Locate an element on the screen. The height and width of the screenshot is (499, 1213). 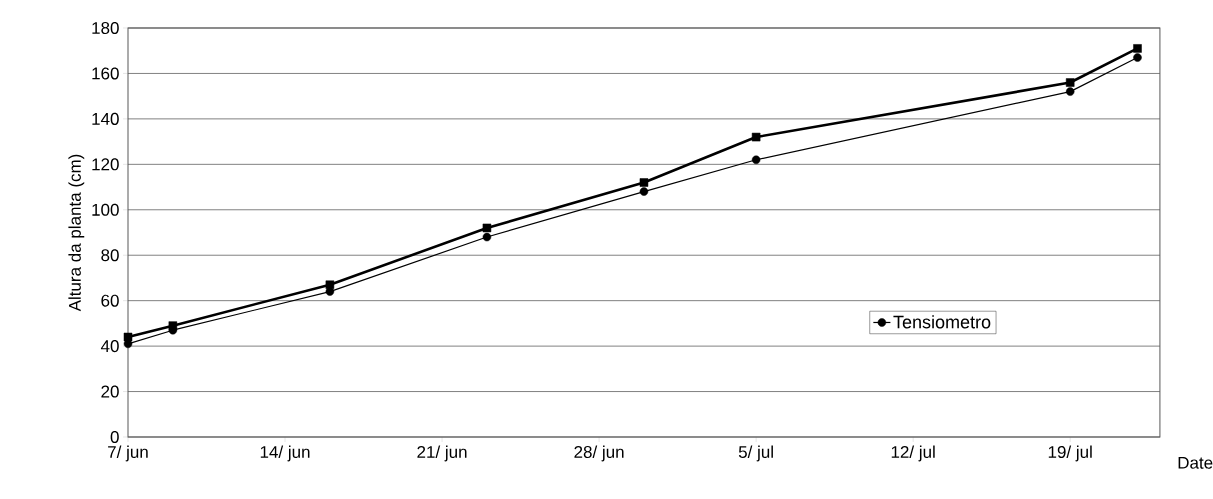
x-tick-label: 5/ jul is located at coordinates (755, 453).